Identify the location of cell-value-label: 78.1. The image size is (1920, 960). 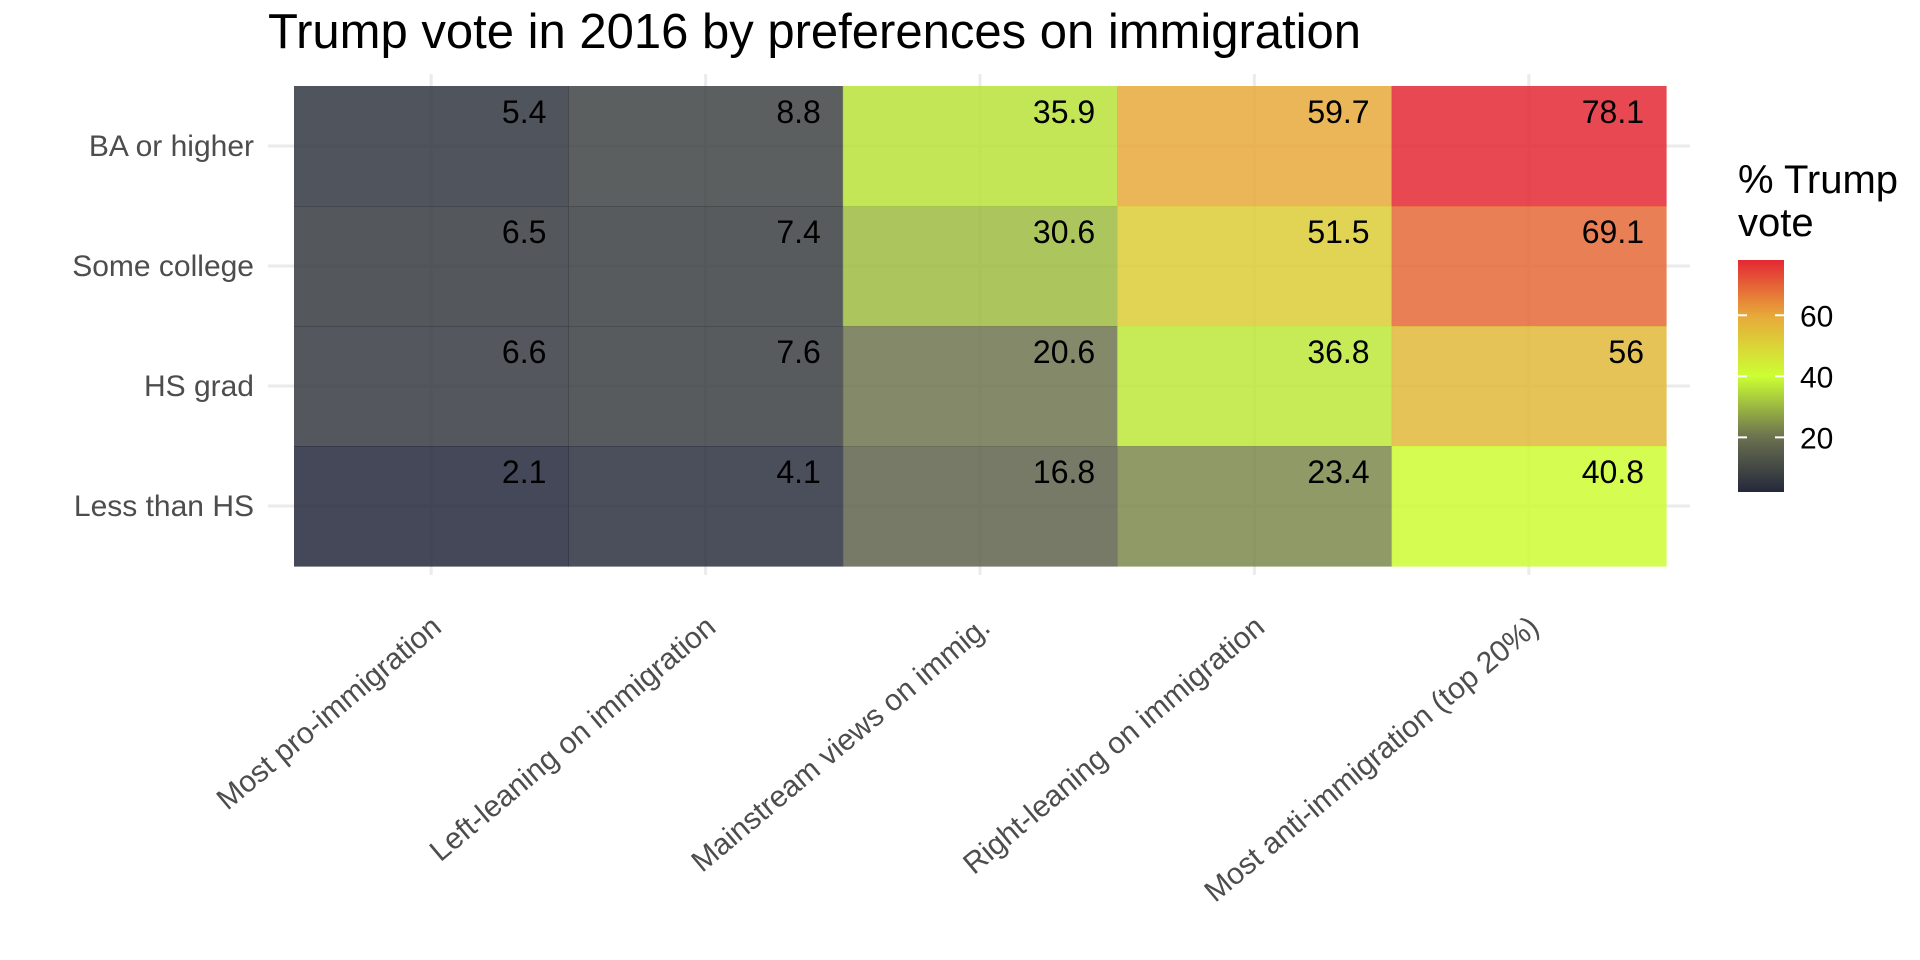
(1613, 112).